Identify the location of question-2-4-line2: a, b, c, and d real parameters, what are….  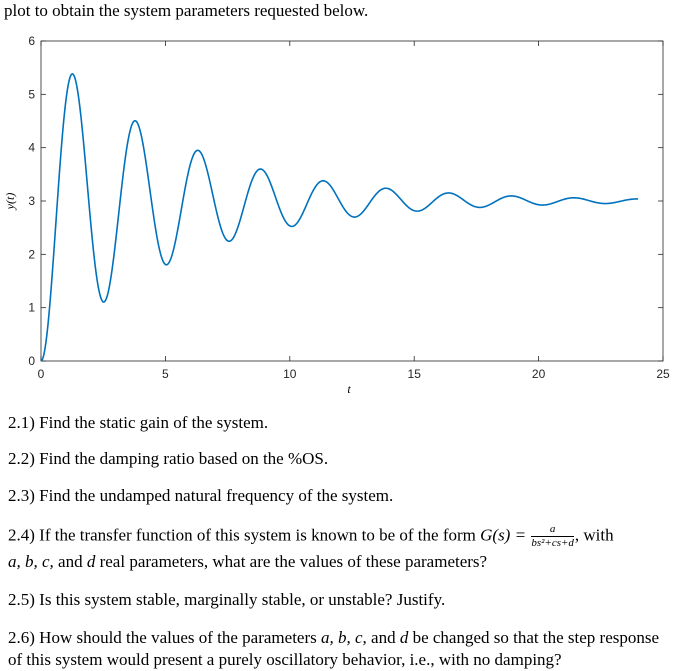
(248, 561).